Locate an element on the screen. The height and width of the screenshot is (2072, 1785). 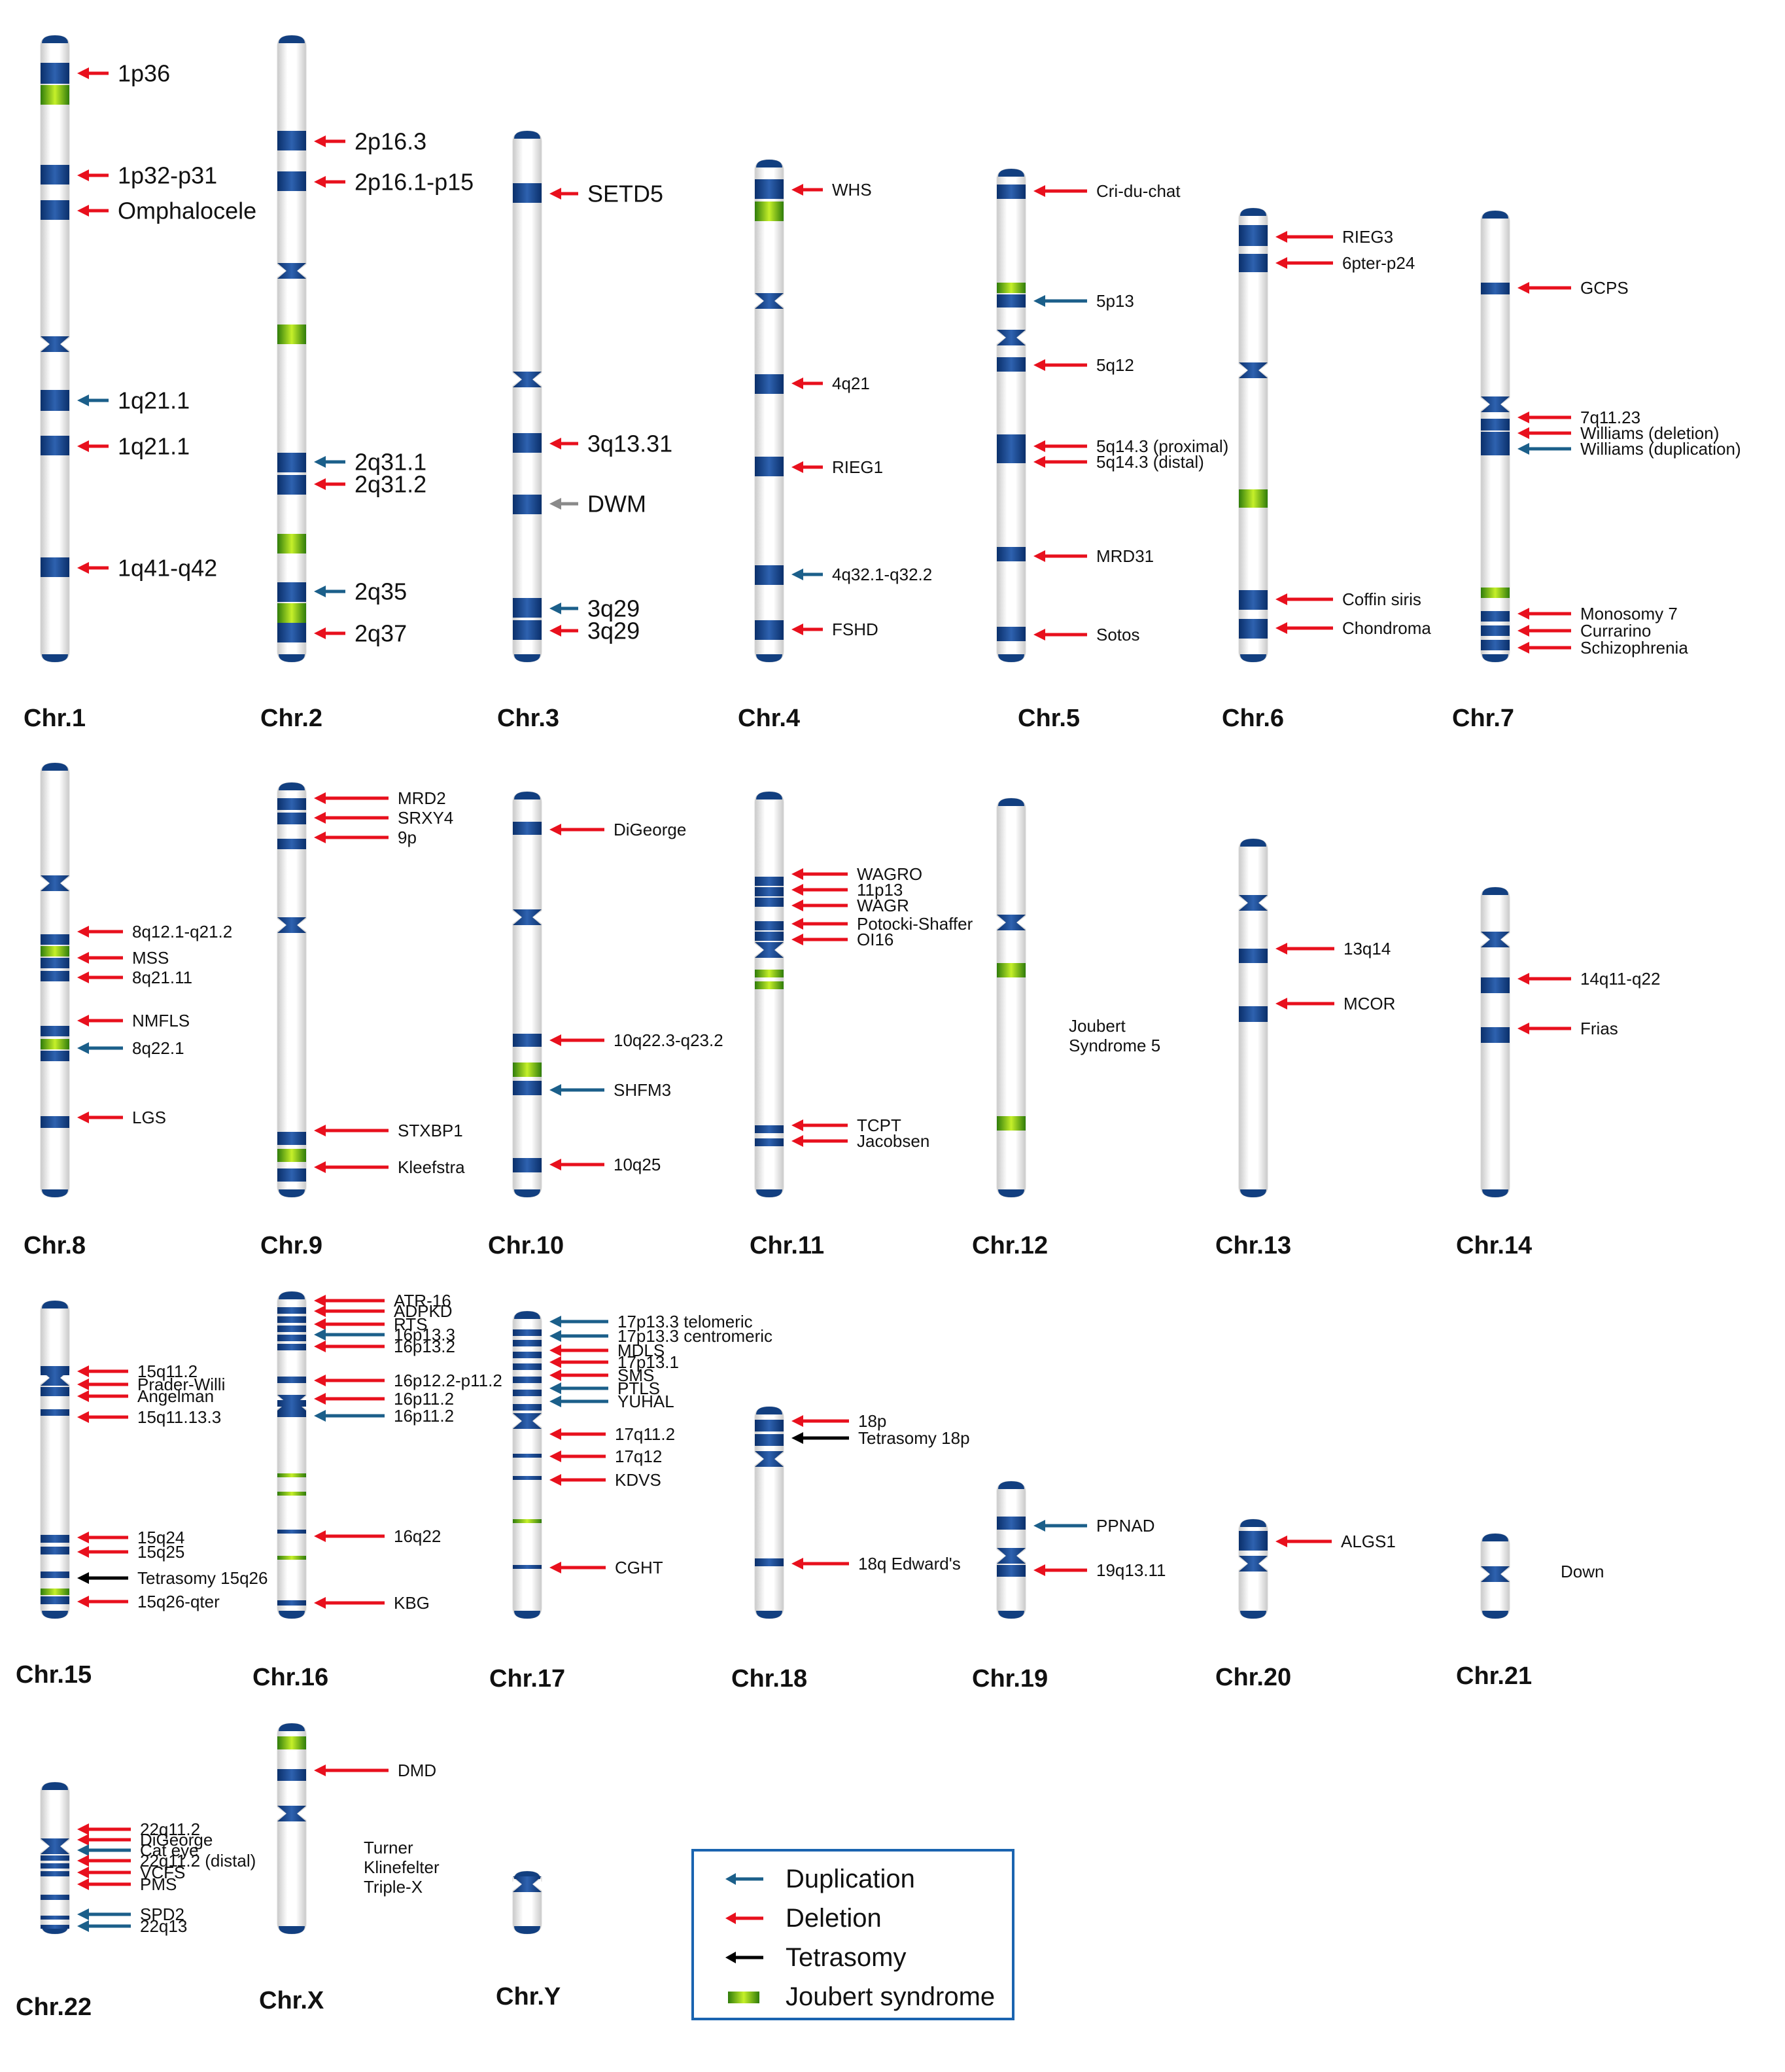
cnv-label: 2q37 is located at coordinates (381, 633).